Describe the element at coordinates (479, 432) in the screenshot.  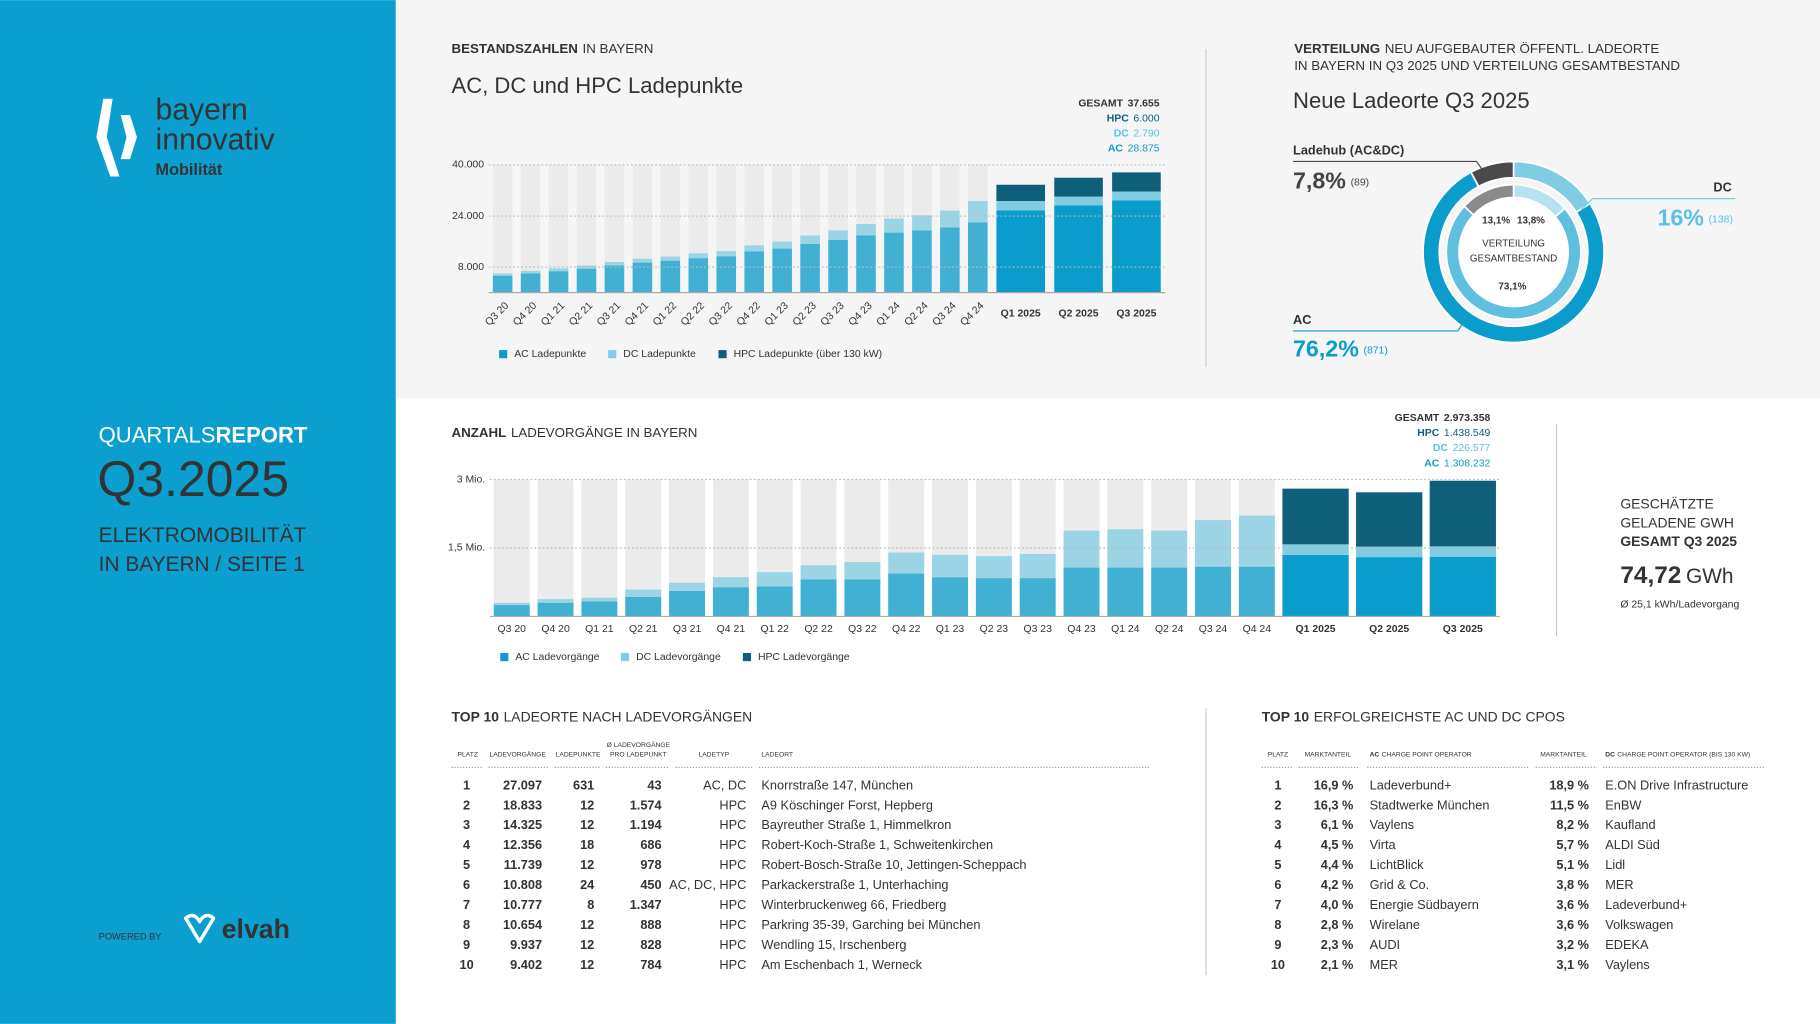
I see `chart-heading-part: ANZAHL` at that location.